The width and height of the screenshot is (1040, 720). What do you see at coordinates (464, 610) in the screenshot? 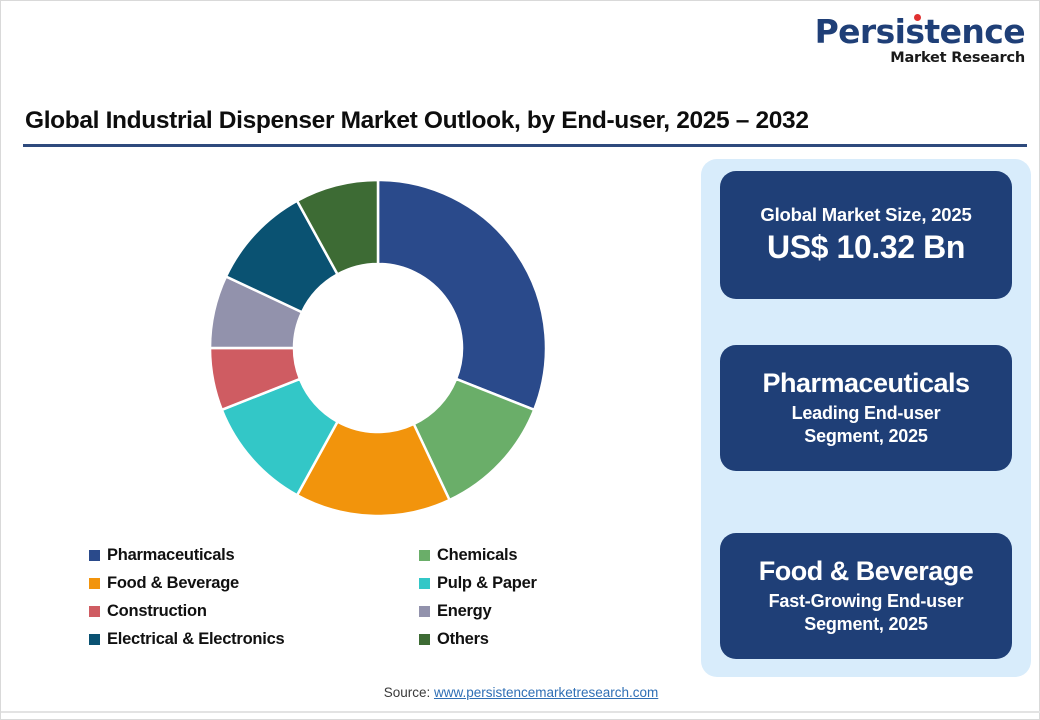
I see `legend-item-label: Energy` at bounding box center [464, 610].